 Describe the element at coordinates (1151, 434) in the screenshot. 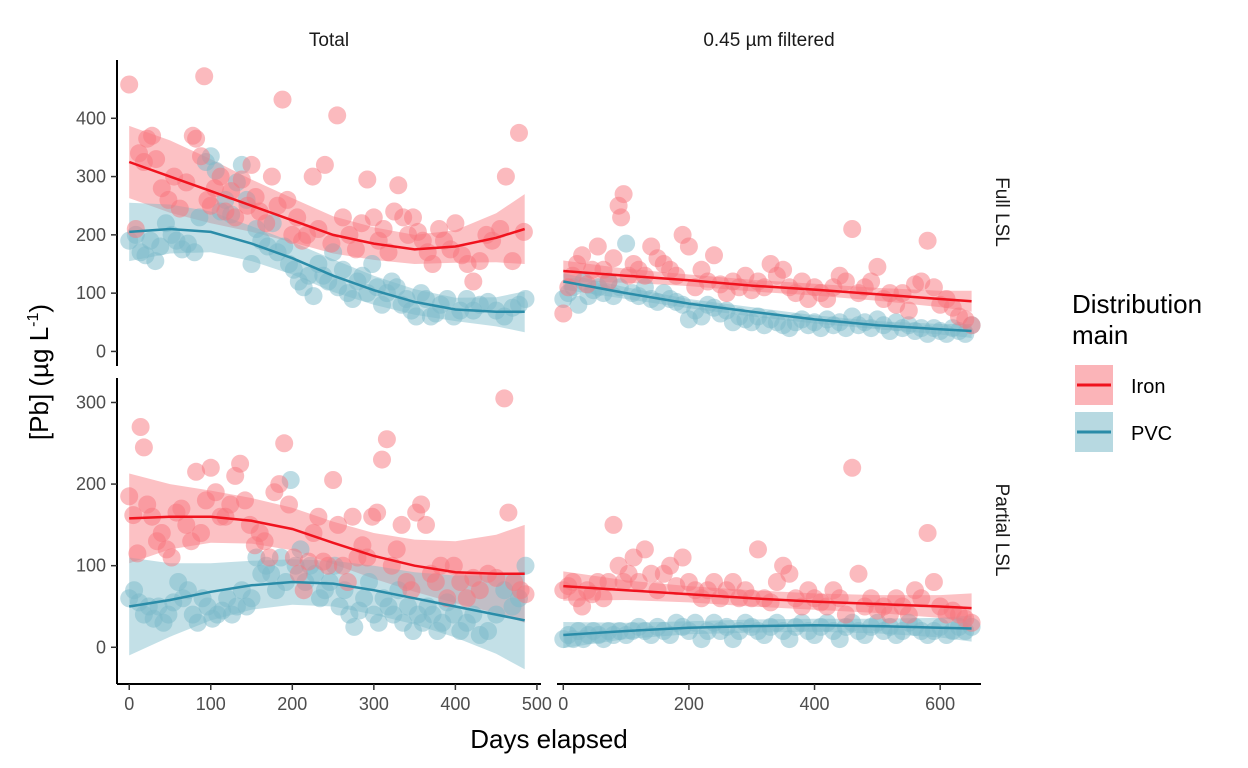

I see `legend-label-pvc: PVC` at that location.